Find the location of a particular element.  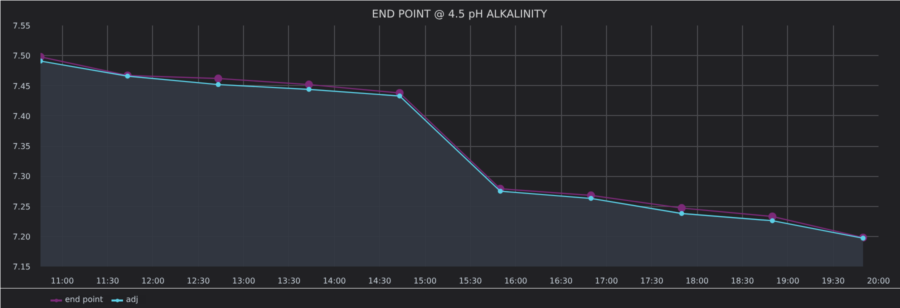

y-tick-label: 7.20 is located at coordinates (21, 237).